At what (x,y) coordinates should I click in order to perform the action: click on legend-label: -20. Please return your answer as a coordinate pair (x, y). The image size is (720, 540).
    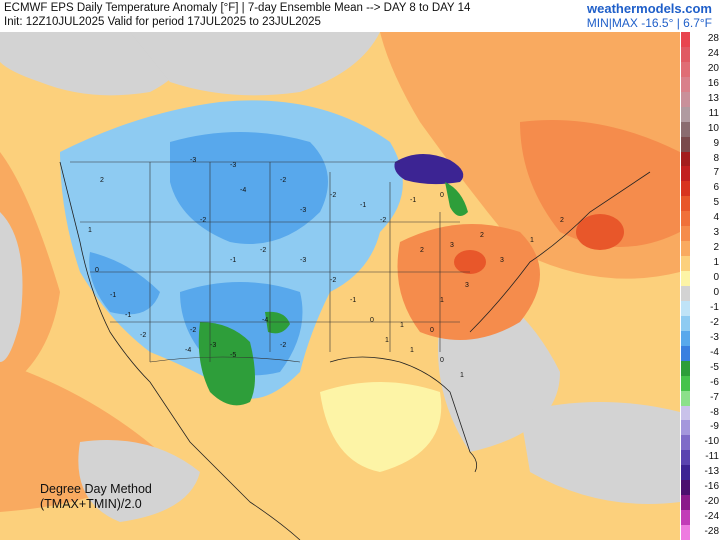
    Looking at the image, I should click on (711, 502).